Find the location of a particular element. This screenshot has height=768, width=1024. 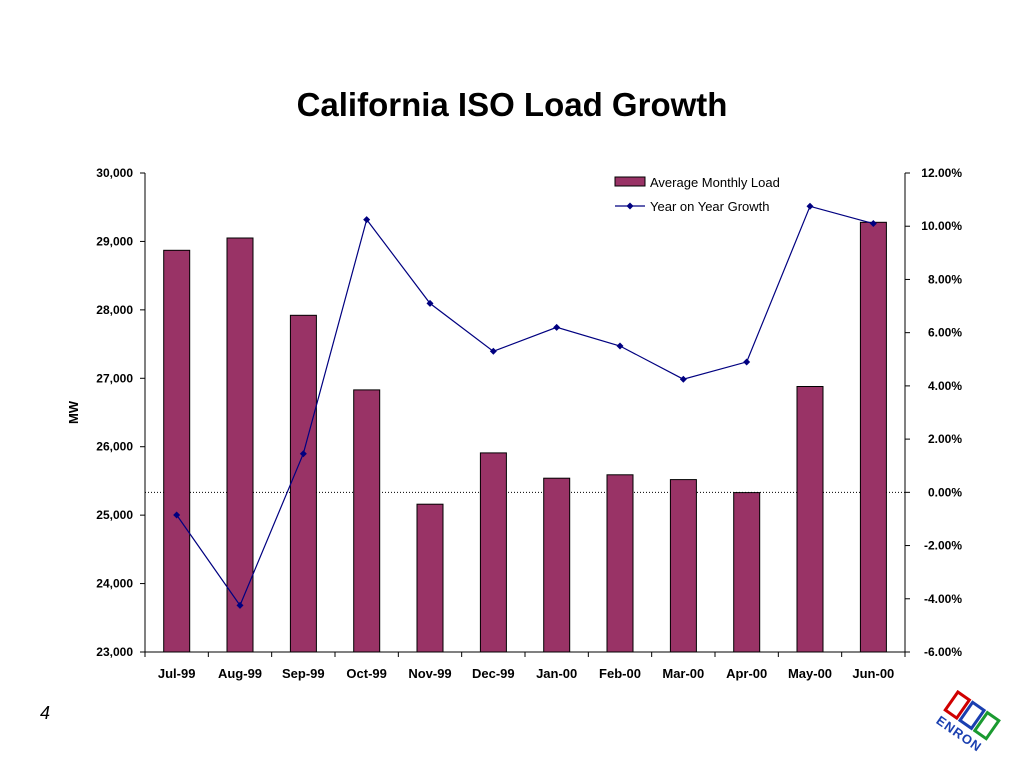

right-tick-label: -6.00% is located at coordinates (943, 652).